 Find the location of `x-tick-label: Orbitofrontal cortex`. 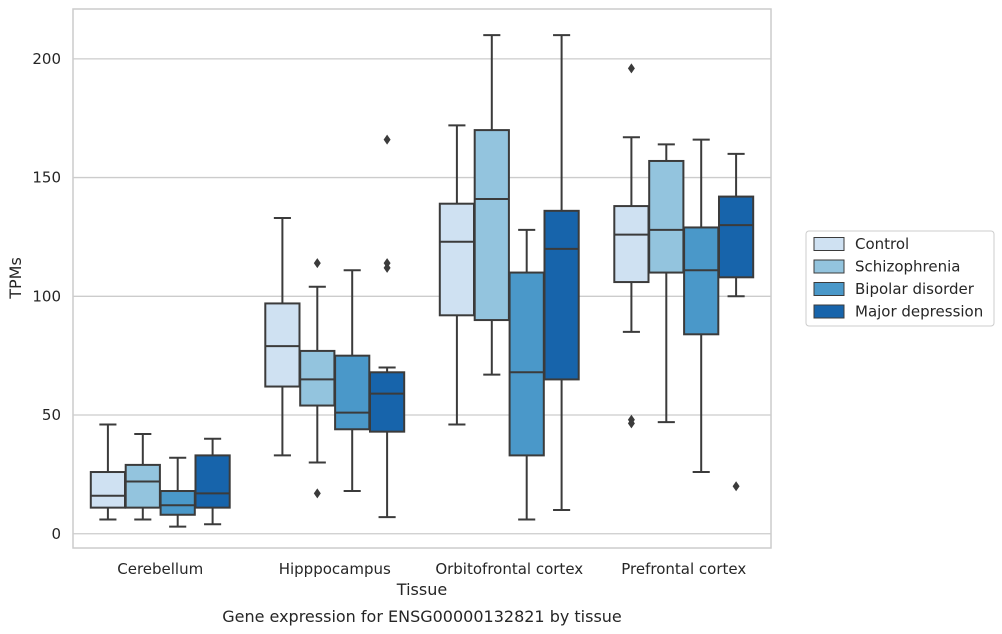

x-tick-label: Orbitofrontal cortex is located at coordinates (509, 569).